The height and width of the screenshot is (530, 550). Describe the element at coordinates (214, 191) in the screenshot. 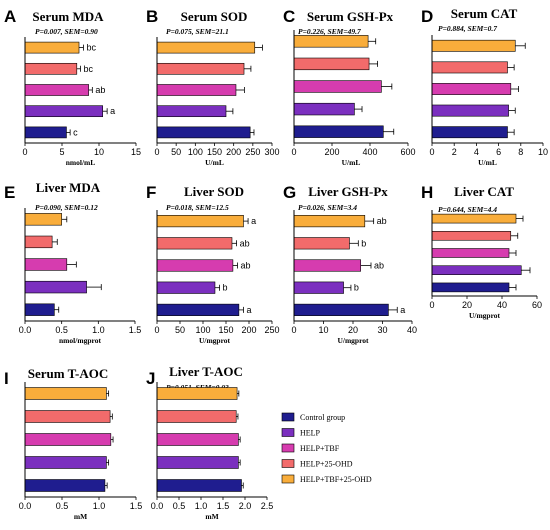

I see `panel-title: Liver SOD` at that location.